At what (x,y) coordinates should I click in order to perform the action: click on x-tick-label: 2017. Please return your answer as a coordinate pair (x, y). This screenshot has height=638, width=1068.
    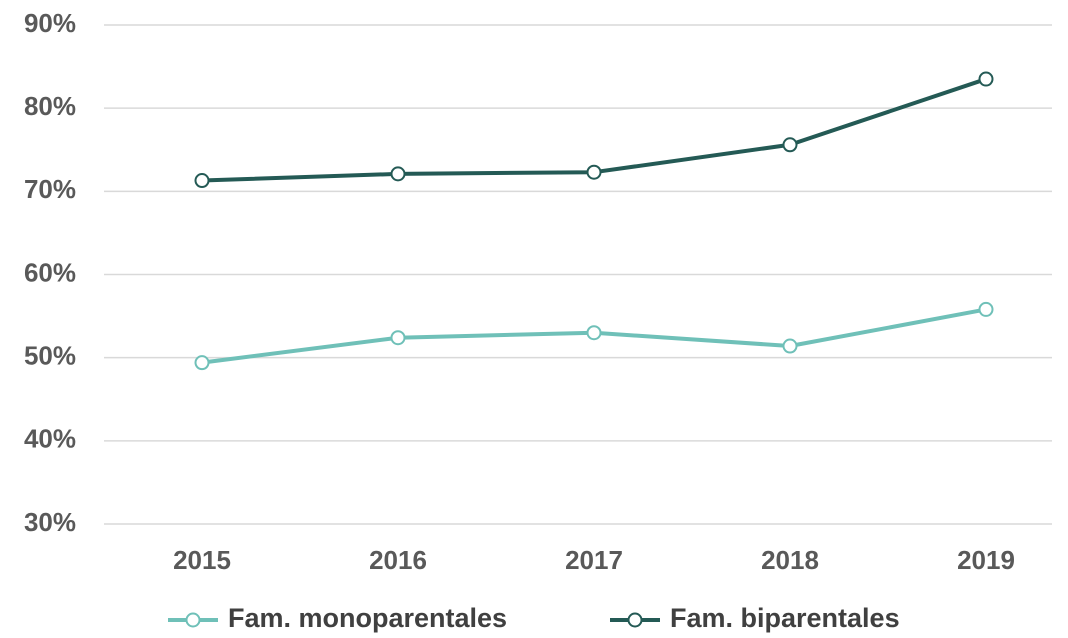
    Looking at the image, I should click on (594, 560).